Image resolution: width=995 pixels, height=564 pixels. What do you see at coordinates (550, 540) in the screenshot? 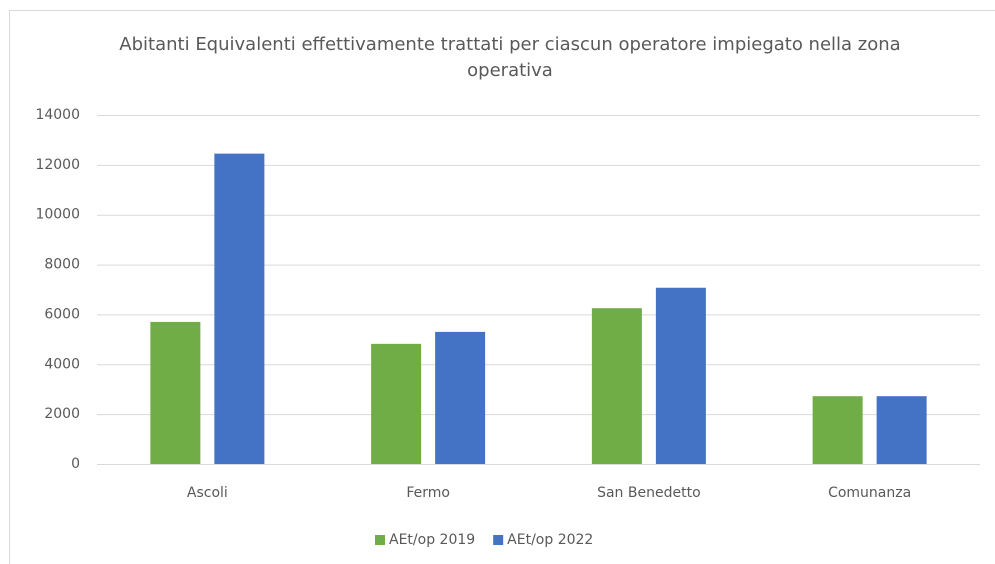
I see `legend-label: AEt/op 2022` at bounding box center [550, 540].